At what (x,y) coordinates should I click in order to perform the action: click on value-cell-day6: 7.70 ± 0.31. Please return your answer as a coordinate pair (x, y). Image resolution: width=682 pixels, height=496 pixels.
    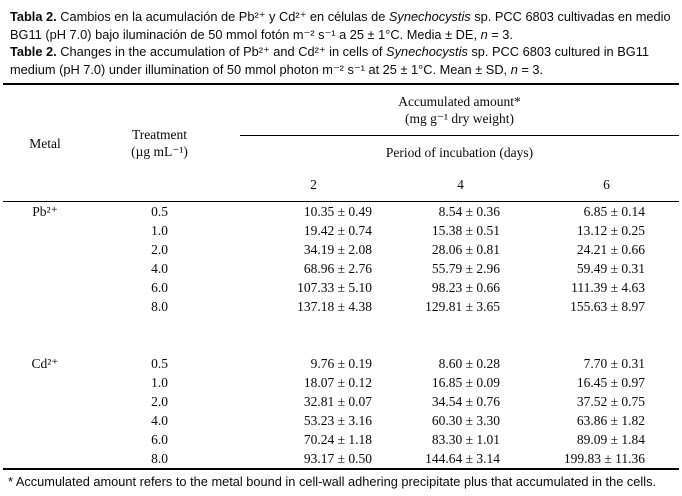
    Looking at the image, I should click on (614, 363).